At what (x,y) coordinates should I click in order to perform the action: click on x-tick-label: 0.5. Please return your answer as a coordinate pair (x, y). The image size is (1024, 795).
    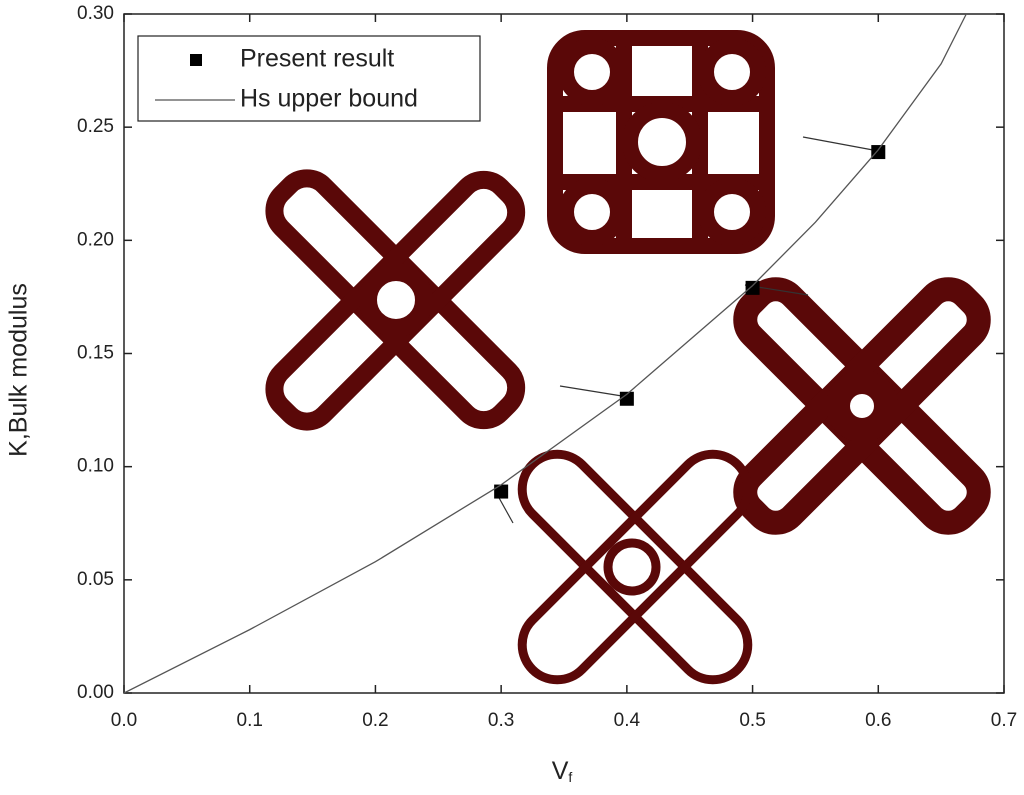
    Looking at the image, I should click on (752, 720).